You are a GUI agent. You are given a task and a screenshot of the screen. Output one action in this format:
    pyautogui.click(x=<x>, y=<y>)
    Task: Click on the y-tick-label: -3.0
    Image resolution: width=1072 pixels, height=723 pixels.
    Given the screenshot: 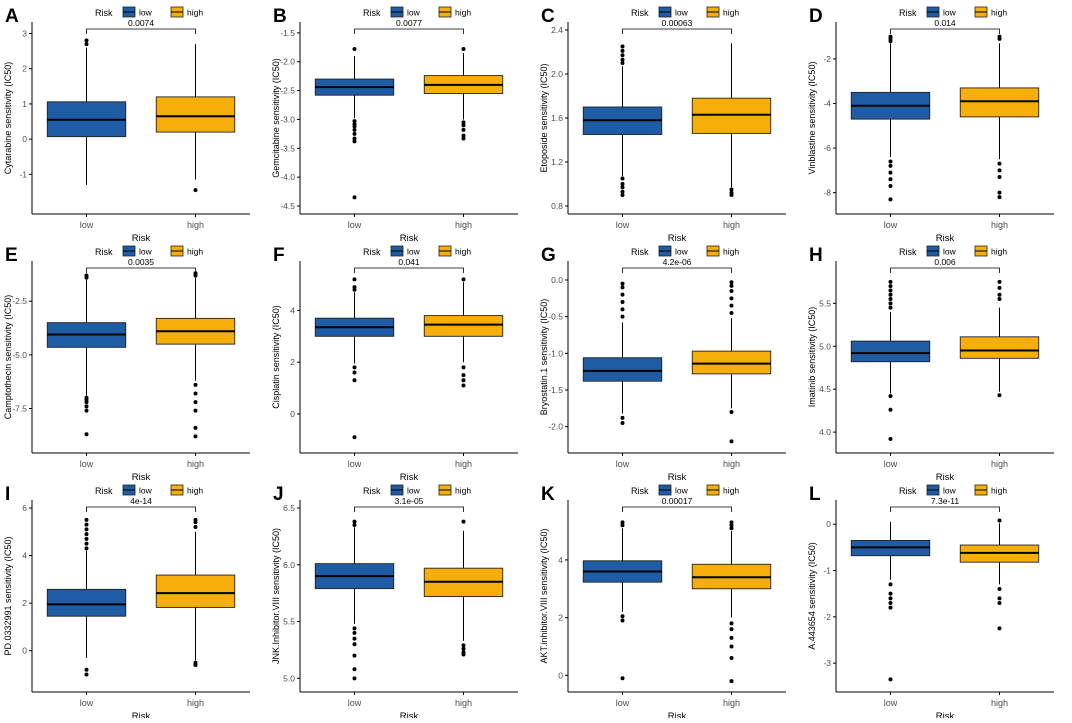 What is the action you would take?
    pyautogui.click(x=287, y=119)
    